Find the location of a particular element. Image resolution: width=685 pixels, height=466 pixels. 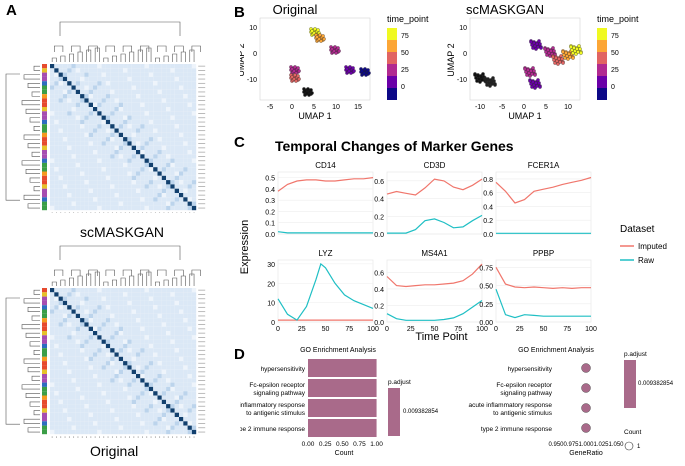

facet-title: CD3D is located at coordinates (435, 165).